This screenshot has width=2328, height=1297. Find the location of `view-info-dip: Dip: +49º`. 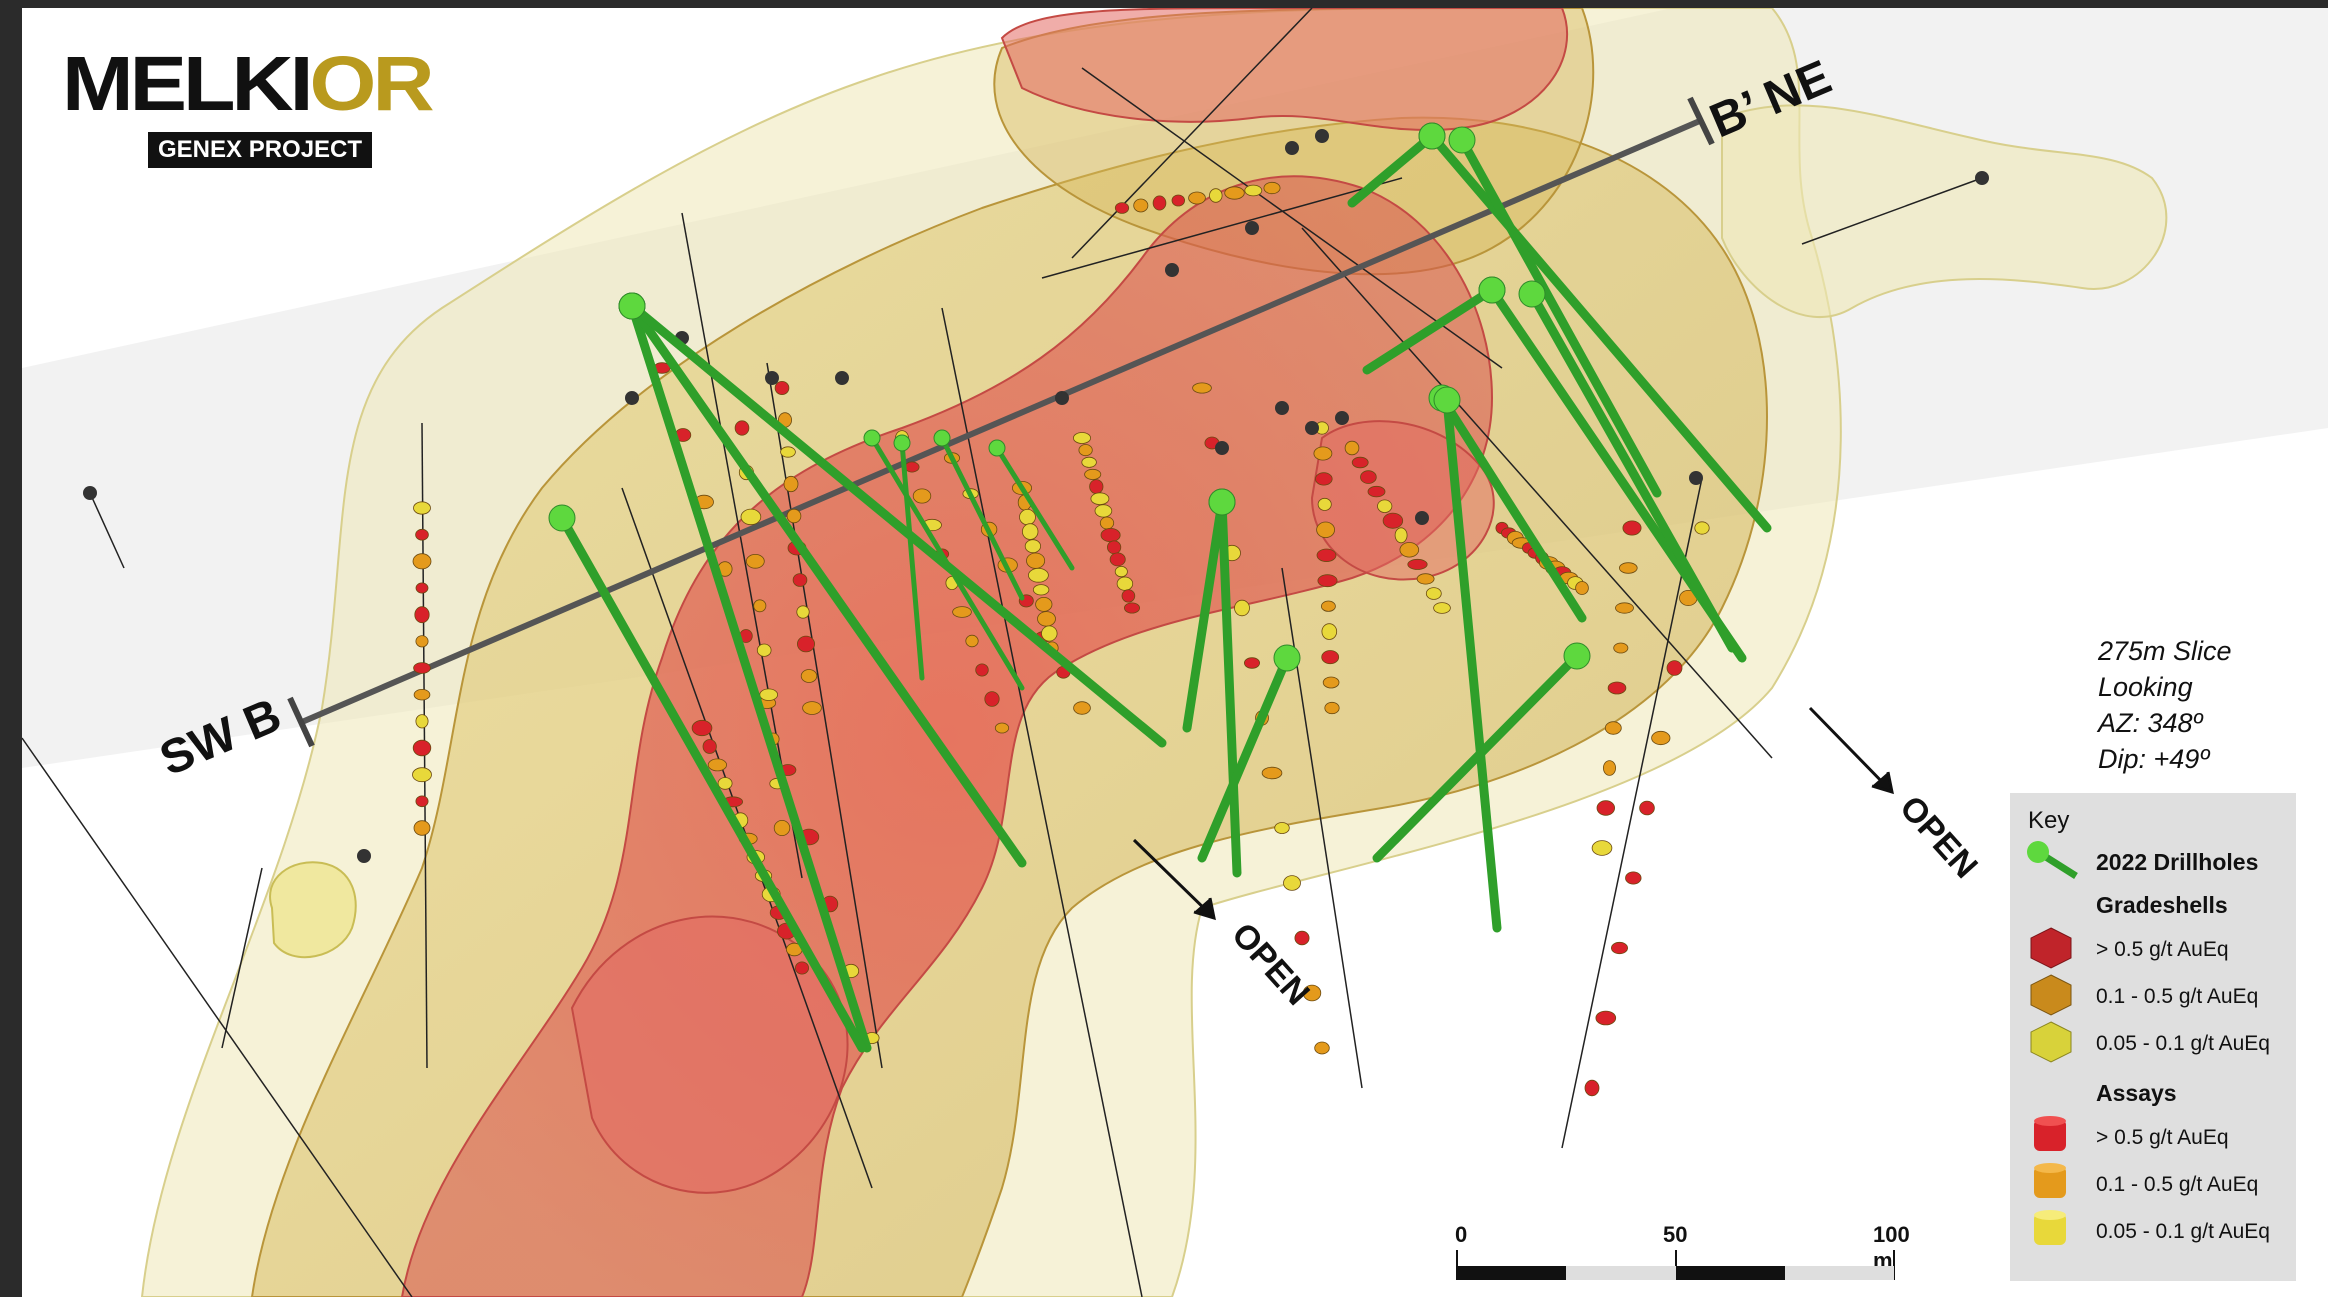

view-info-dip: Dip: +49º is located at coordinates (2154, 759).